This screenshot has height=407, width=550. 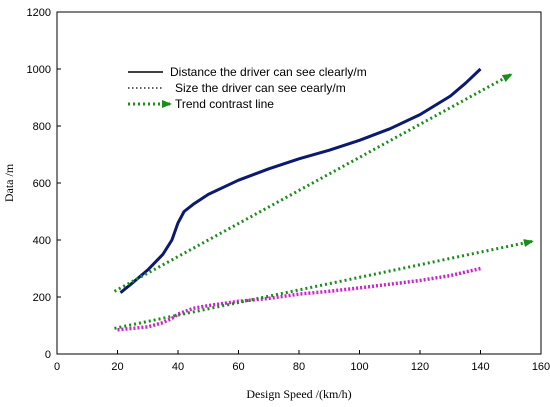 What do you see at coordinates (42, 241) in the screenshot?
I see `y-tick-label: 400` at bounding box center [42, 241].